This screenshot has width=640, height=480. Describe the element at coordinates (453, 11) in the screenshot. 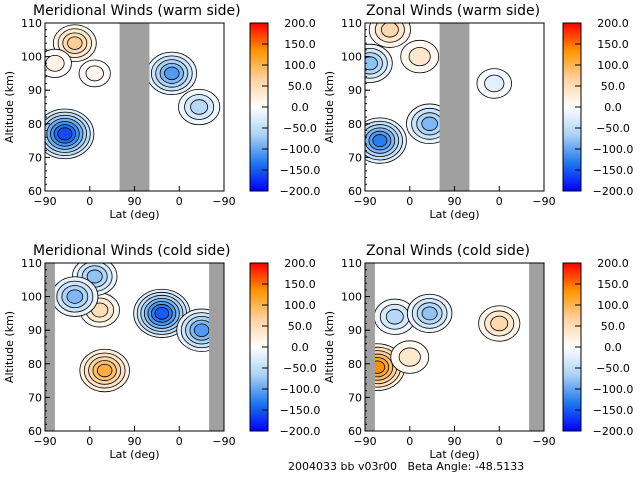

I see `chart-title: Zonal Winds (warm side)` at that location.